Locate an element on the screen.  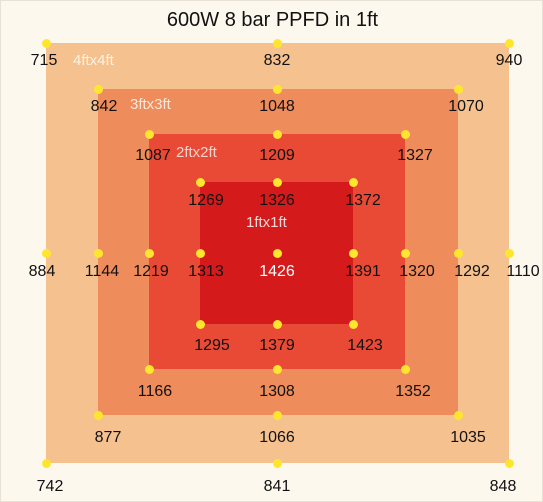
ppfd-value: 1070 is located at coordinates (466, 106).